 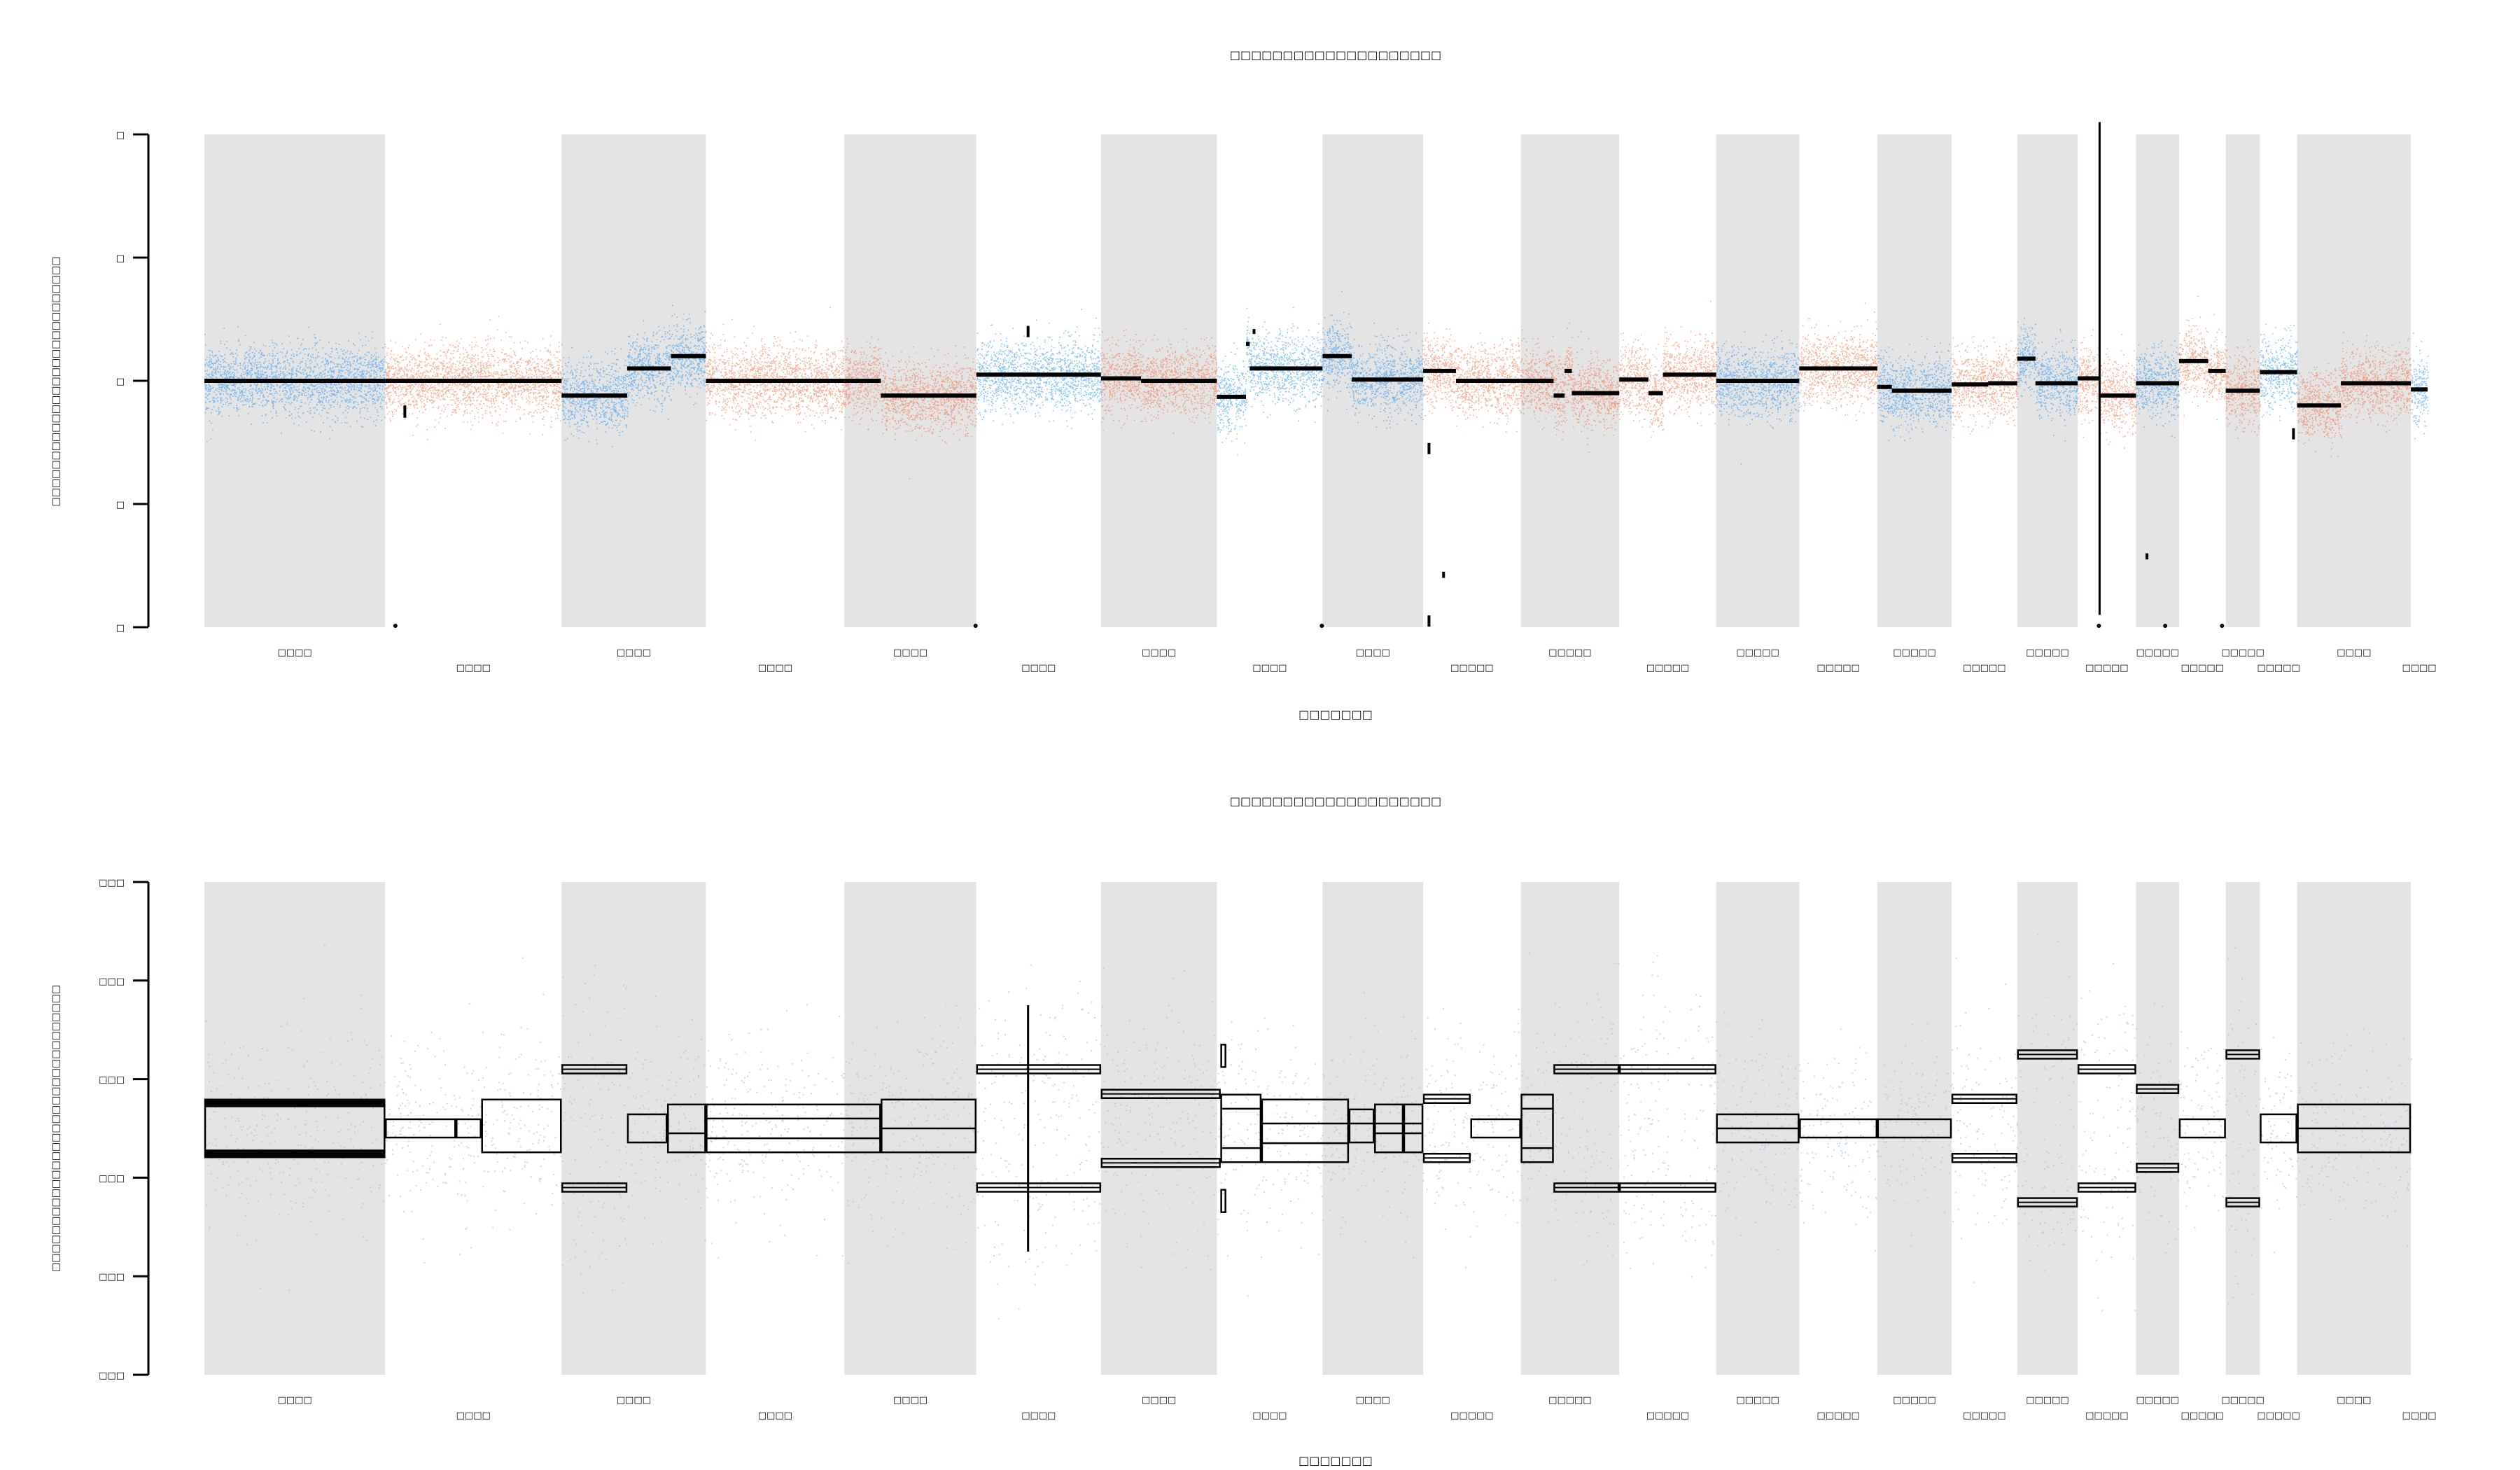 I want to click on copy-number-segments, so click(x=1316, y=375).